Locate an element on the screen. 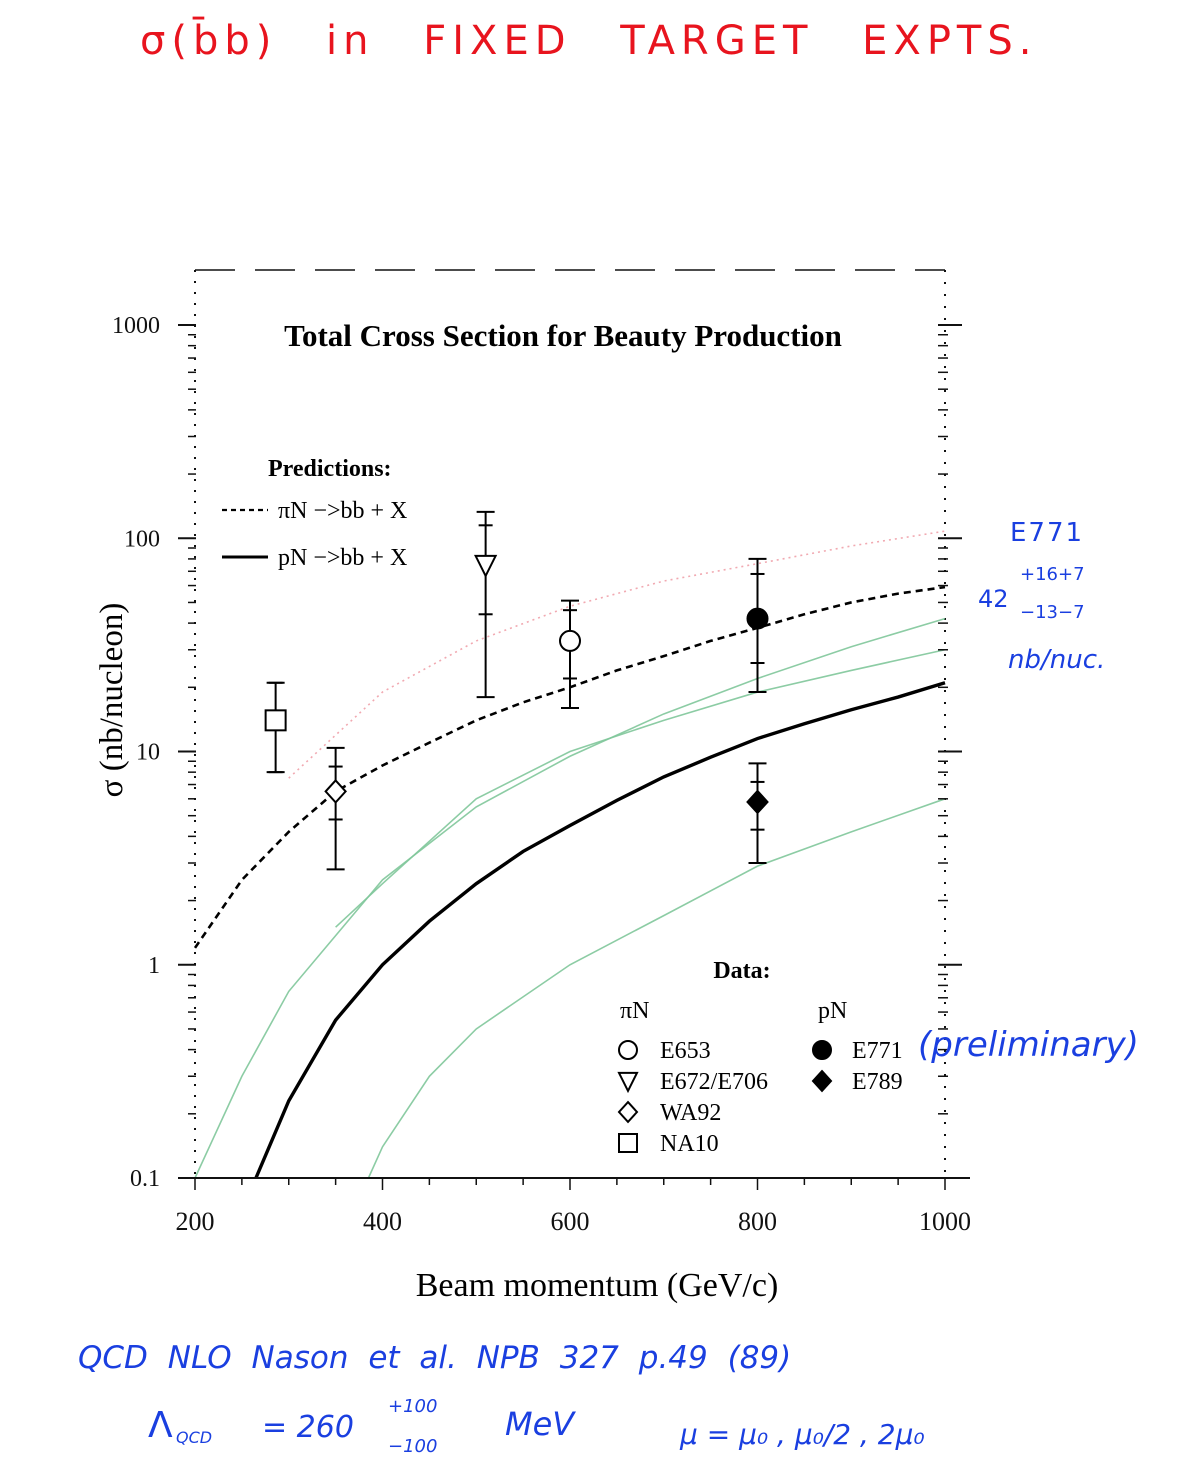  point-na10-marker is located at coordinates (275, 720).